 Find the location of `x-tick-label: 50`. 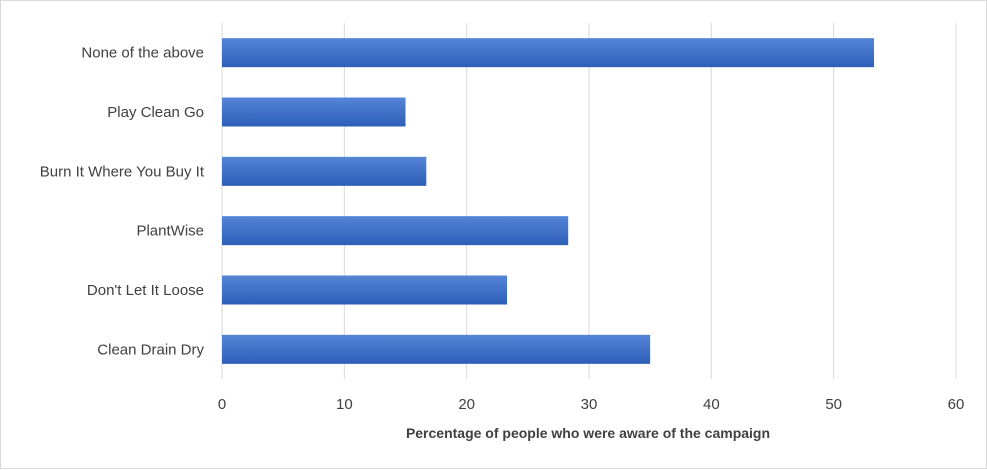

x-tick-label: 50 is located at coordinates (833, 404).